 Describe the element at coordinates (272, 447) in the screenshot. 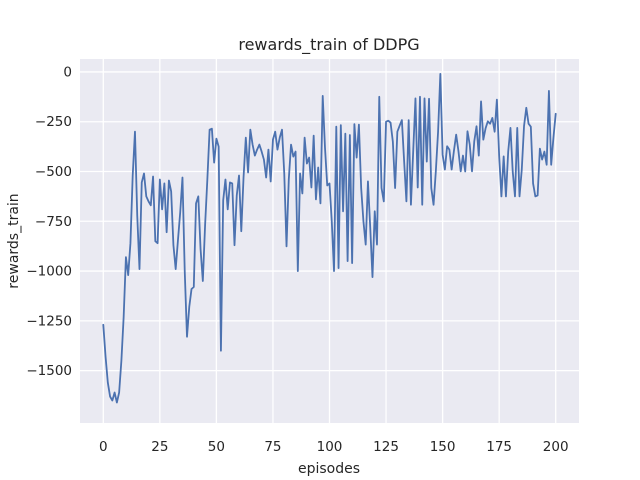

I see `x-tick-label: 75` at that location.